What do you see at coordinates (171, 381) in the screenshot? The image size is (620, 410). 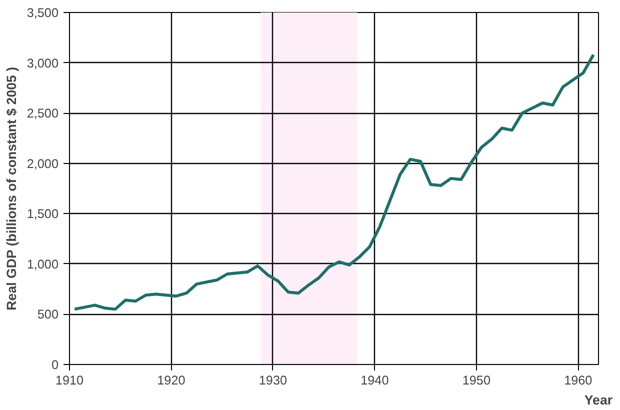 I see `x-tick-label: 1920` at bounding box center [171, 381].